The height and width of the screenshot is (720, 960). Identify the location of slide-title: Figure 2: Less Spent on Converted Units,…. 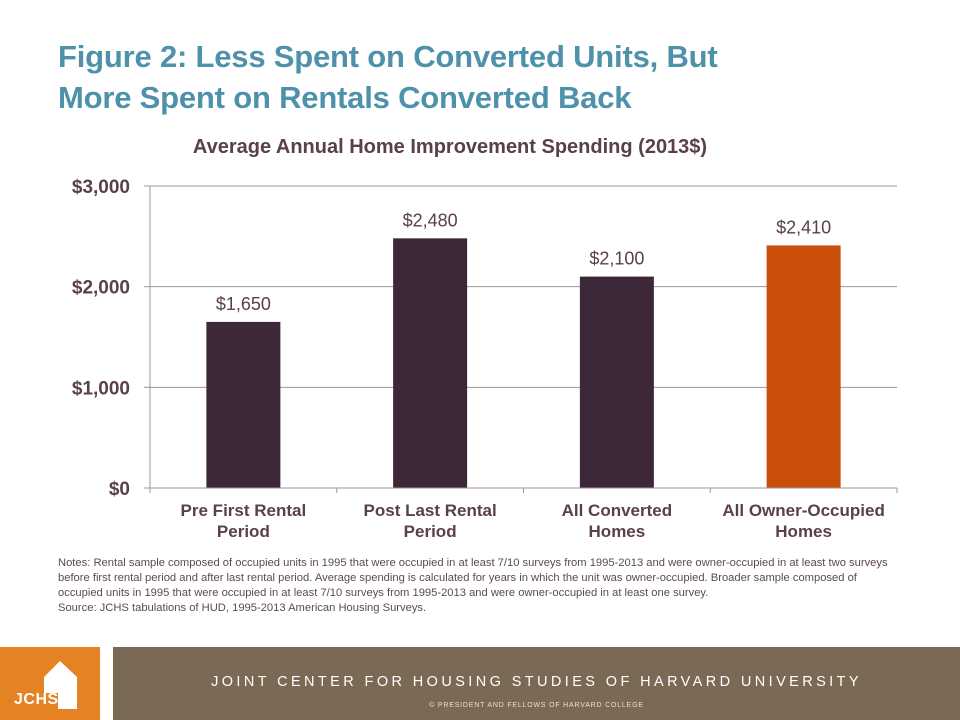
(488, 77).